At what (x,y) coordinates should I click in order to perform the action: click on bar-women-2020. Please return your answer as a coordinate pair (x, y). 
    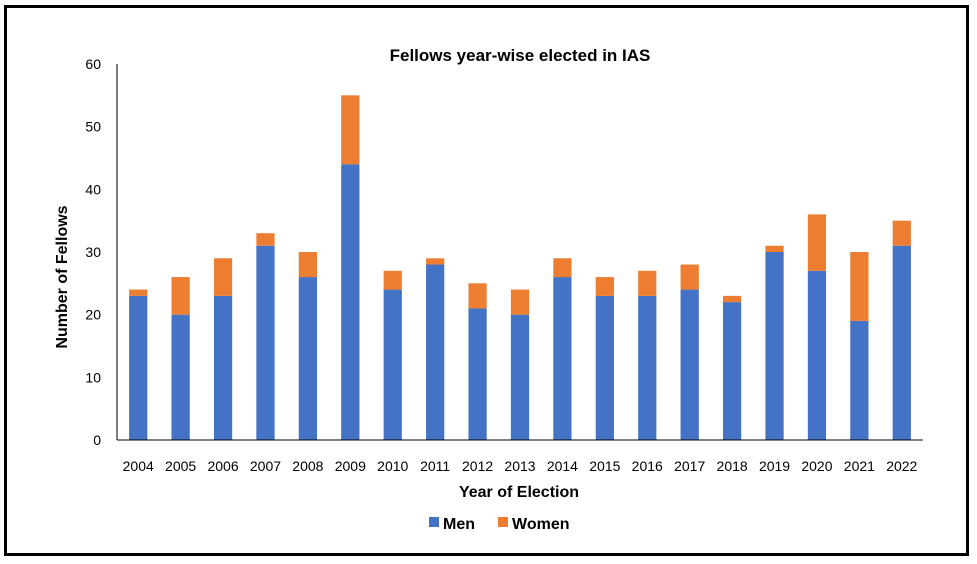
    Looking at the image, I should click on (817, 242).